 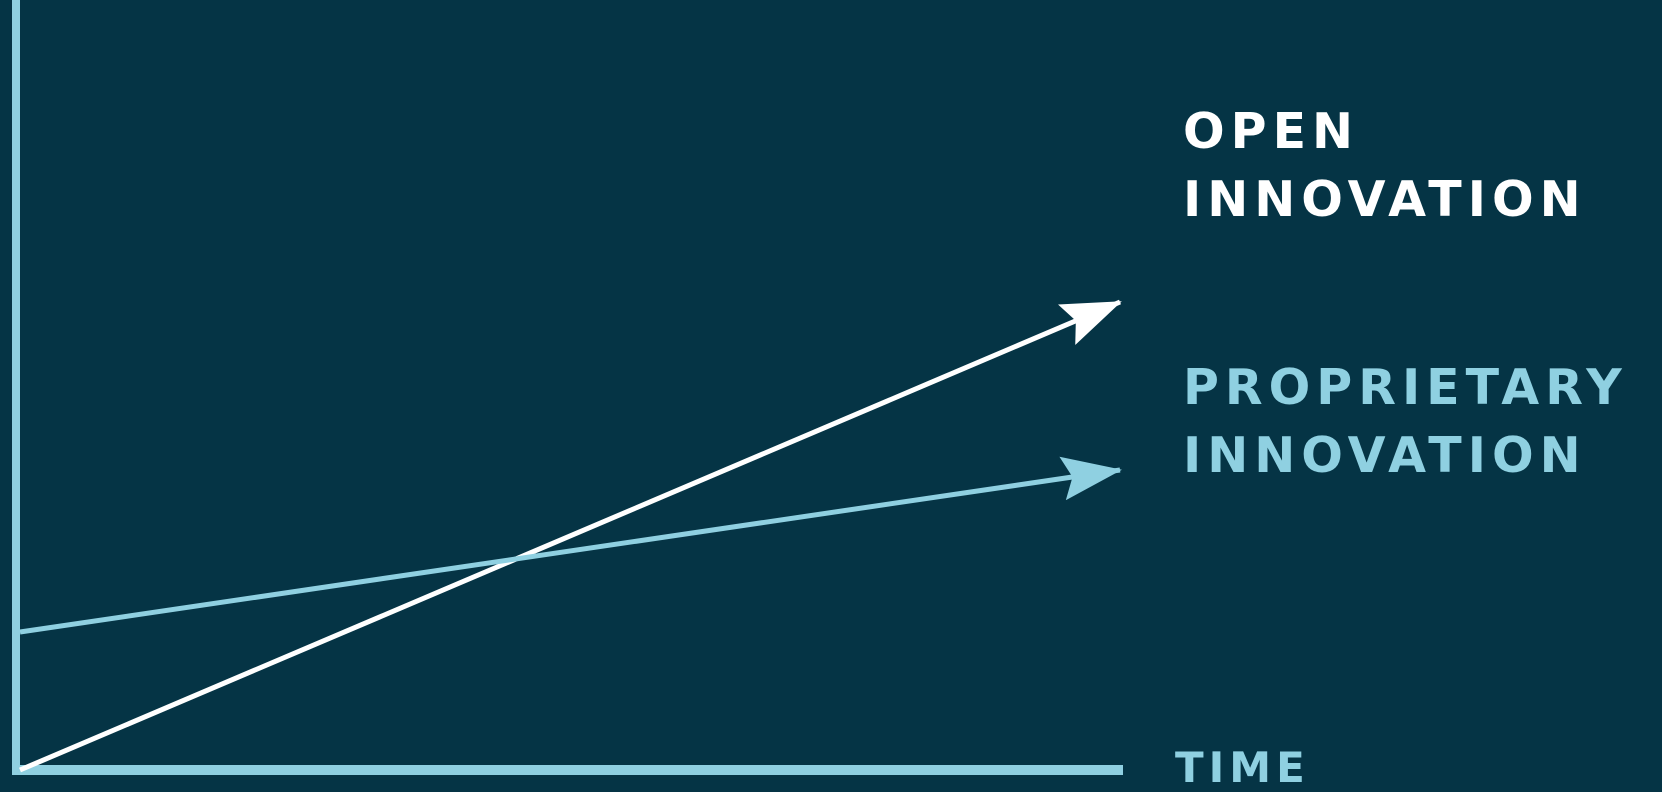 I want to click on series-line-proprietary-innovation, so click(x=570, y=545).